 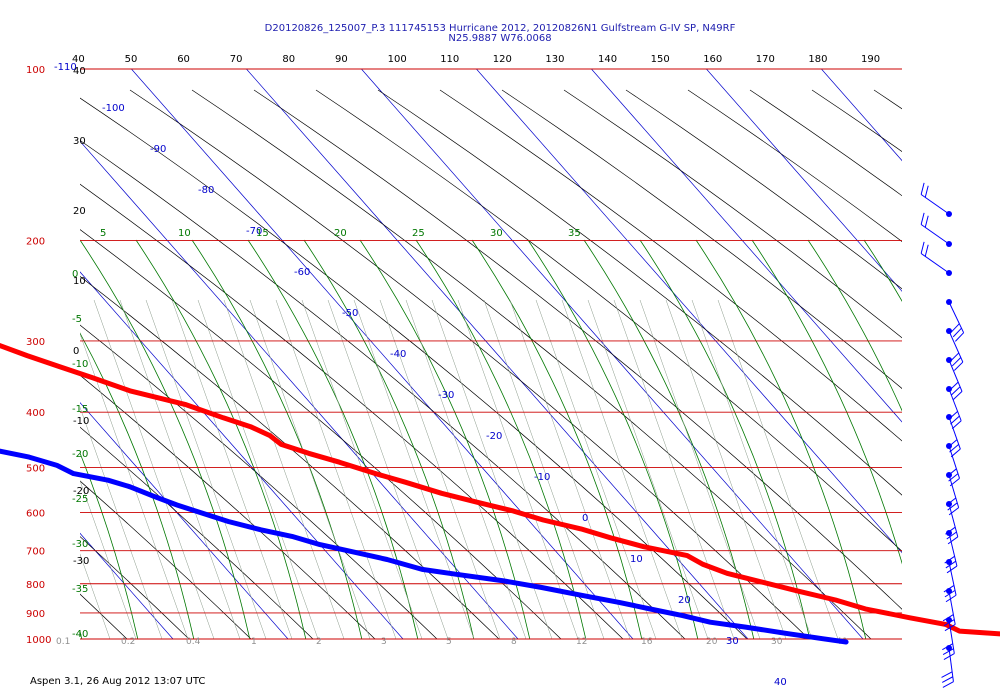 What do you see at coordinates (184, 233) in the screenshot?
I see `theta-e-label: 10` at bounding box center [184, 233].